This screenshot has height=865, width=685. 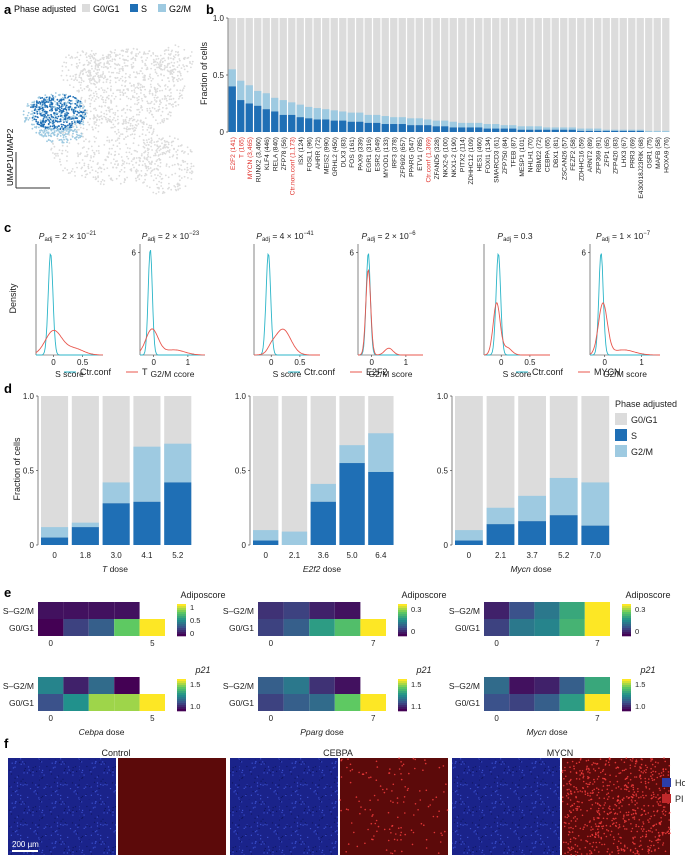 I want to click on umap-panel: Phase adjusted G0/G1 S G2/M UMAP1/UMAP2, so click(x=100, y=99).